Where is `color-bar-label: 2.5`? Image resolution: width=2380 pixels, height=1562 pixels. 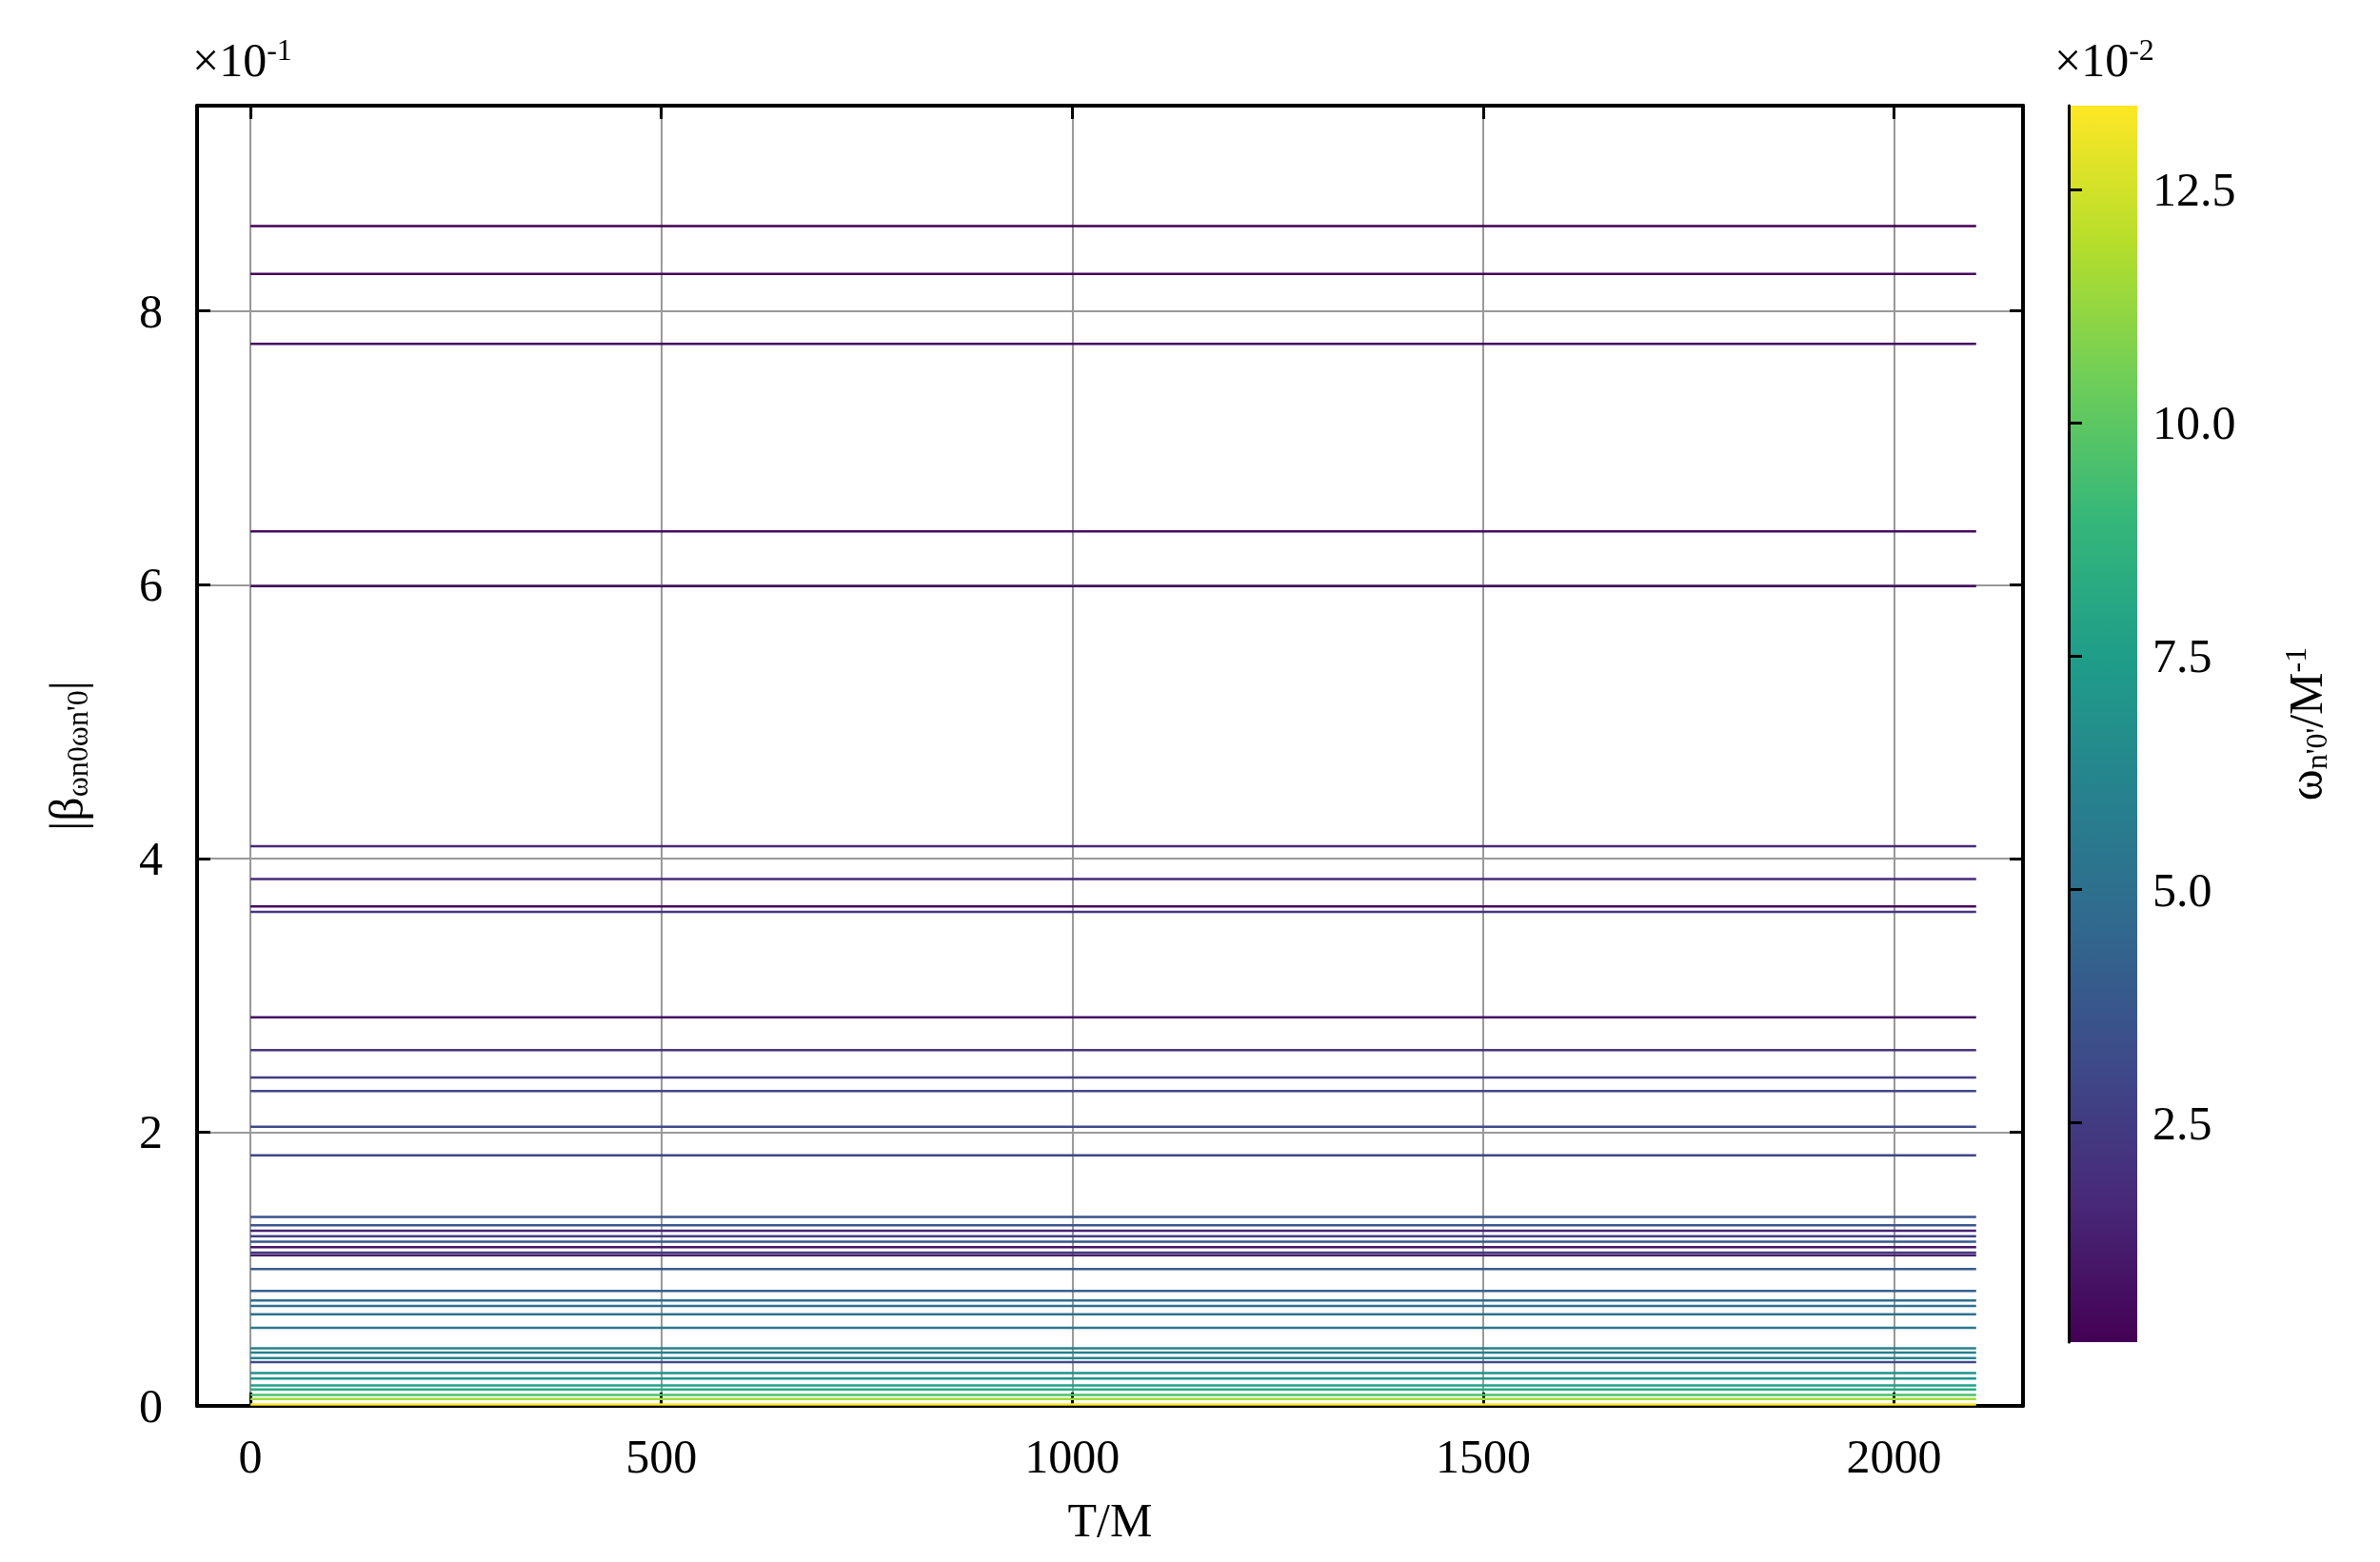
color-bar-label: 2.5 is located at coordinates (2182, 1123).